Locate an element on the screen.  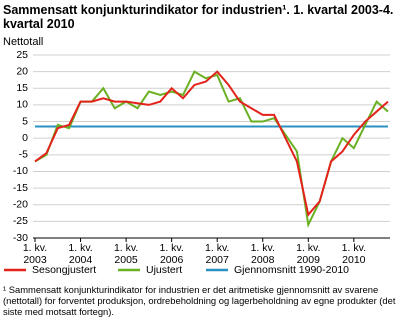
y-tick-label: -5 is located at coordinates (23, 155).